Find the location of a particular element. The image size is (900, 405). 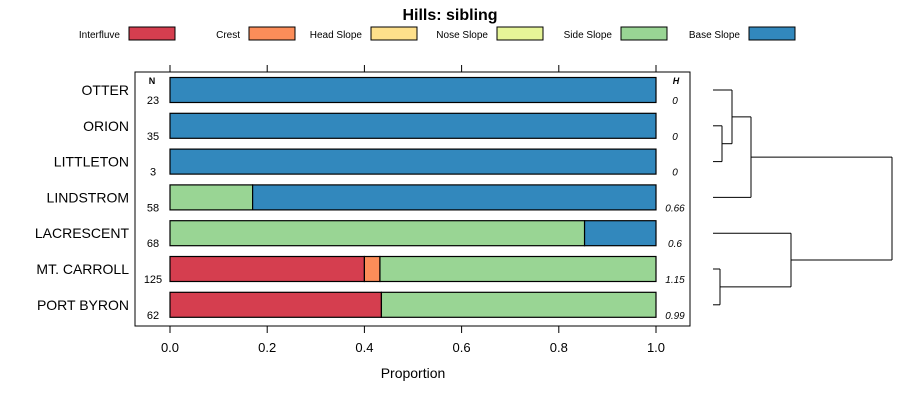

row-lacrescent: LACRESCENT 68 0.6 is located at coordinates (358, 235).